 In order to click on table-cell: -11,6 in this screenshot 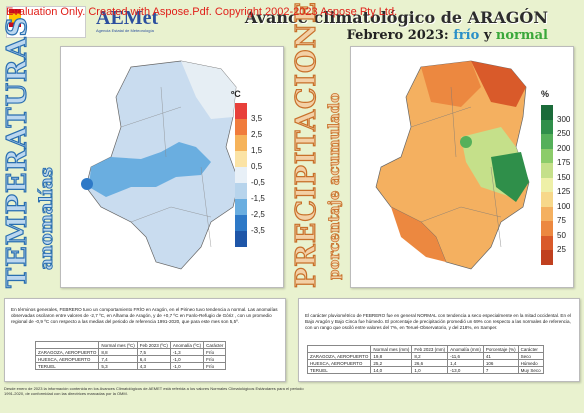, I will do `click(465, 356)`.